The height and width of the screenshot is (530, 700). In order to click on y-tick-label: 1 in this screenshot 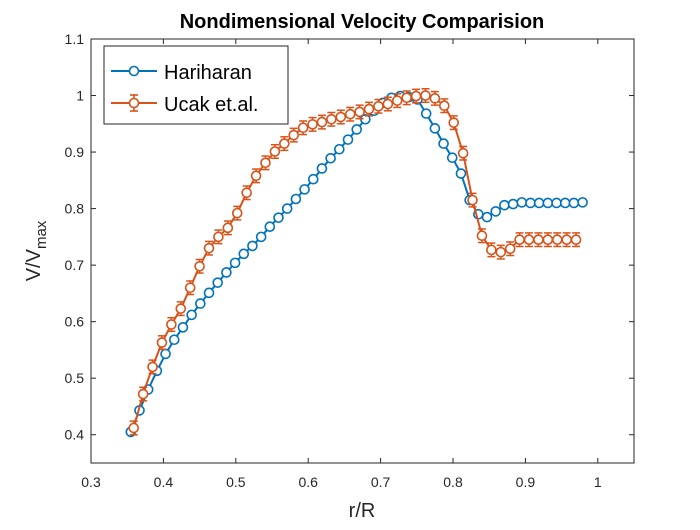, I will do `click(80, 96)`.